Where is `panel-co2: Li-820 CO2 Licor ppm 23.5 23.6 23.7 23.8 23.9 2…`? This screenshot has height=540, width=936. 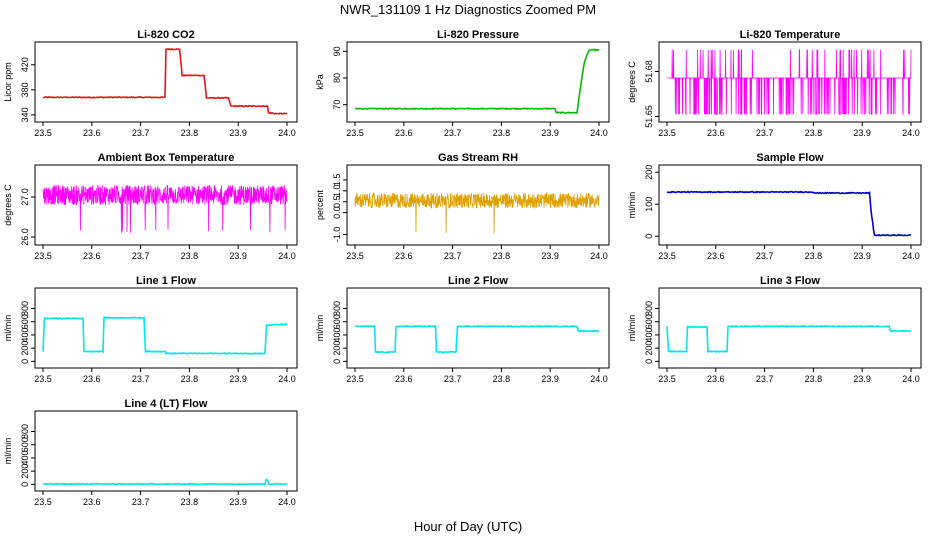 panel-co2: Li-820 CO2 Licor ppm 23.5 23.6 23.7 23.8 23.9 2… is located at coordinates (150, 83).